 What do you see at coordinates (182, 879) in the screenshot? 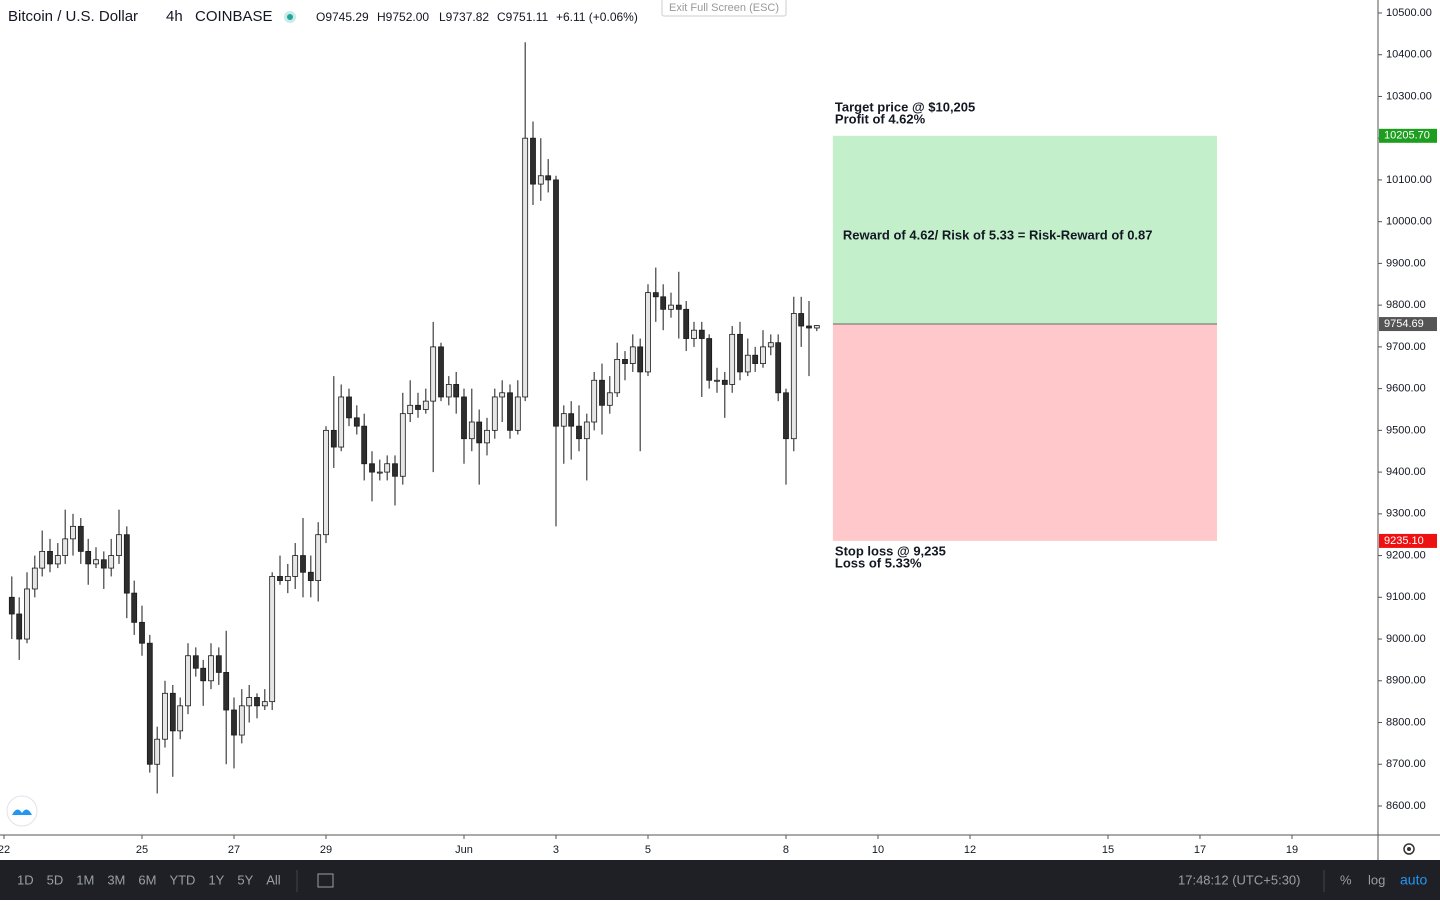
I see `range-button: YTD` at bounding box center [182, 879].